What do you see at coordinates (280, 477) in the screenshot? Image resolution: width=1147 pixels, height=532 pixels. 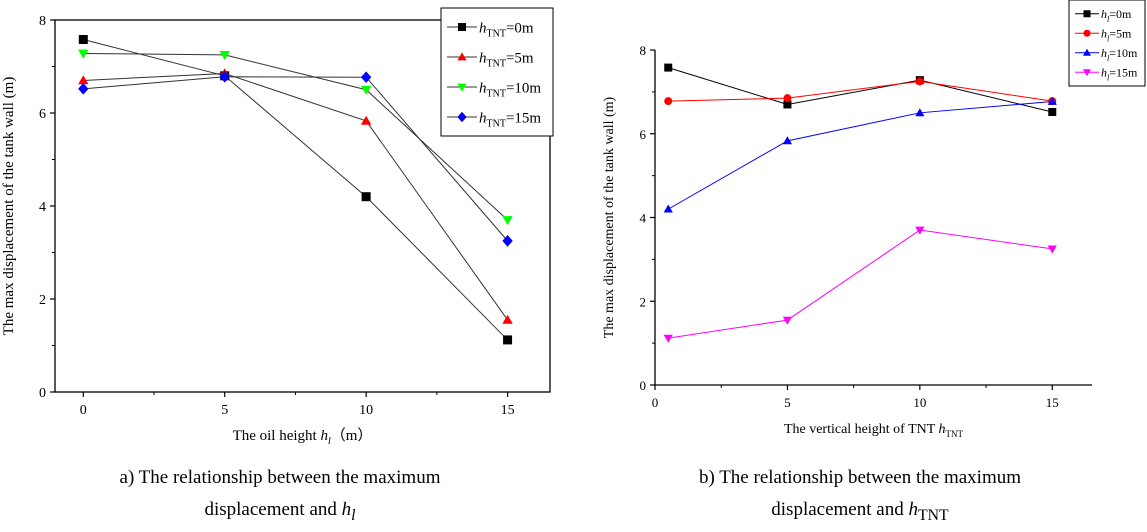 I see `caption-a-line1: a) The relationship between the maximum` at bounding box center [280, 477].